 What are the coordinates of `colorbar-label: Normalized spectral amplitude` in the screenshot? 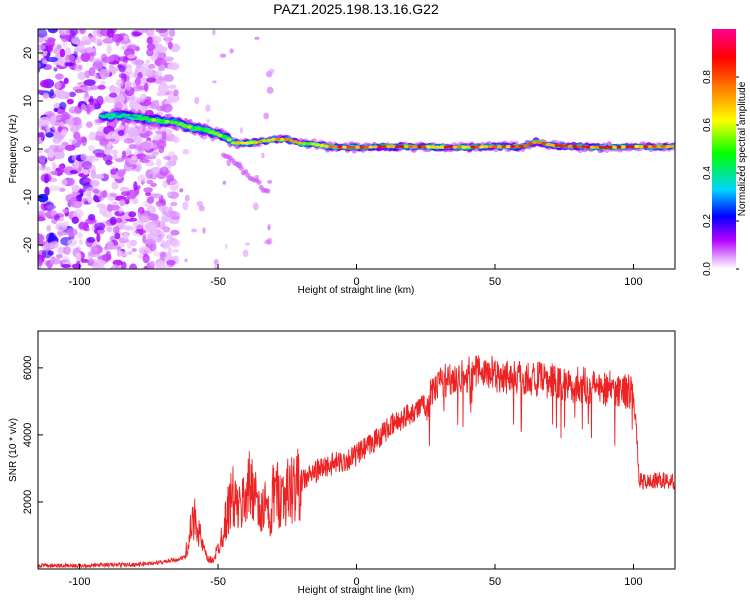 It's located at (742, 148).